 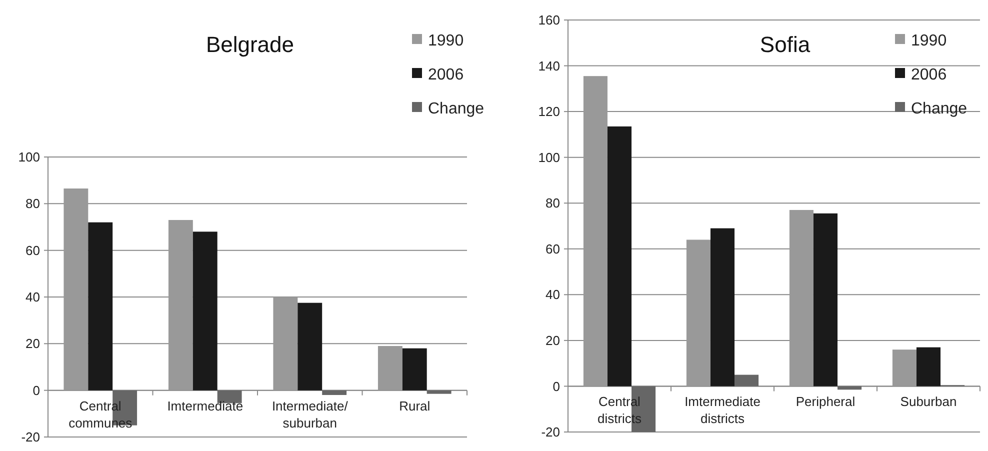 I want to click on chart-title: Belgrade, so click(x=250, y=44).